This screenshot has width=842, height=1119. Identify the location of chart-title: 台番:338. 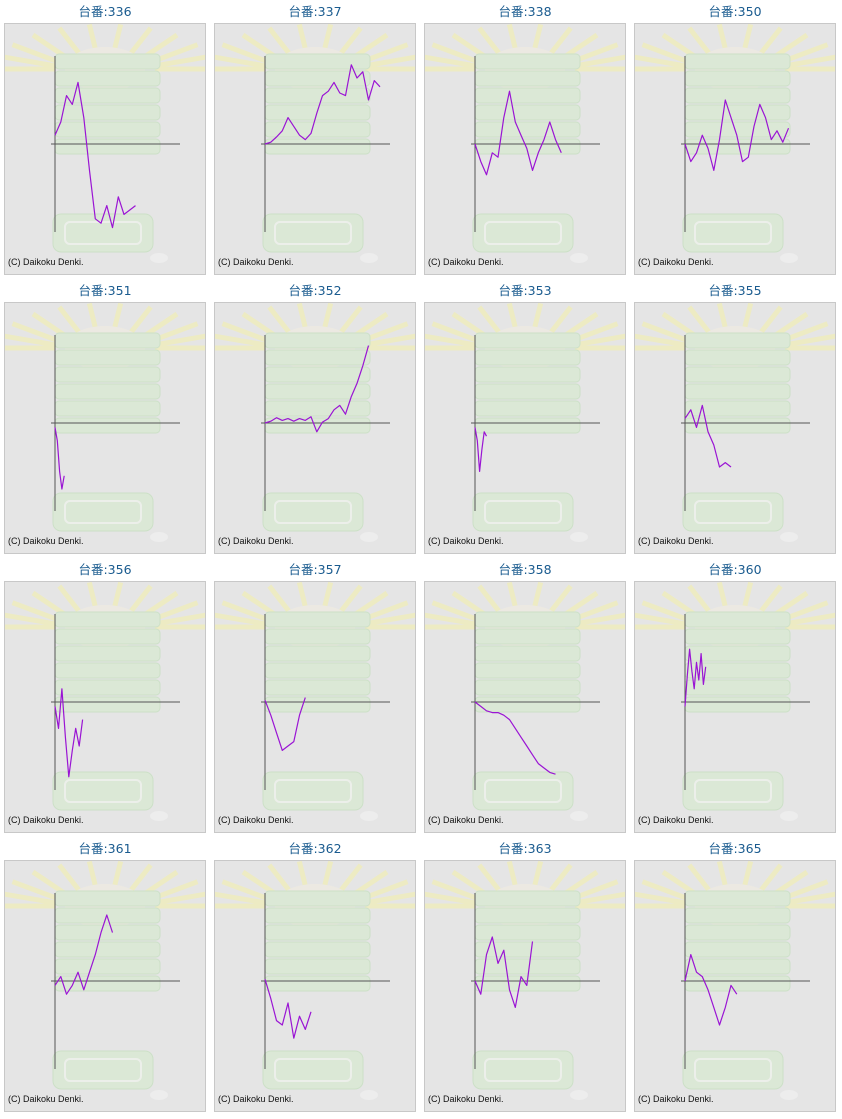
(525, 11).